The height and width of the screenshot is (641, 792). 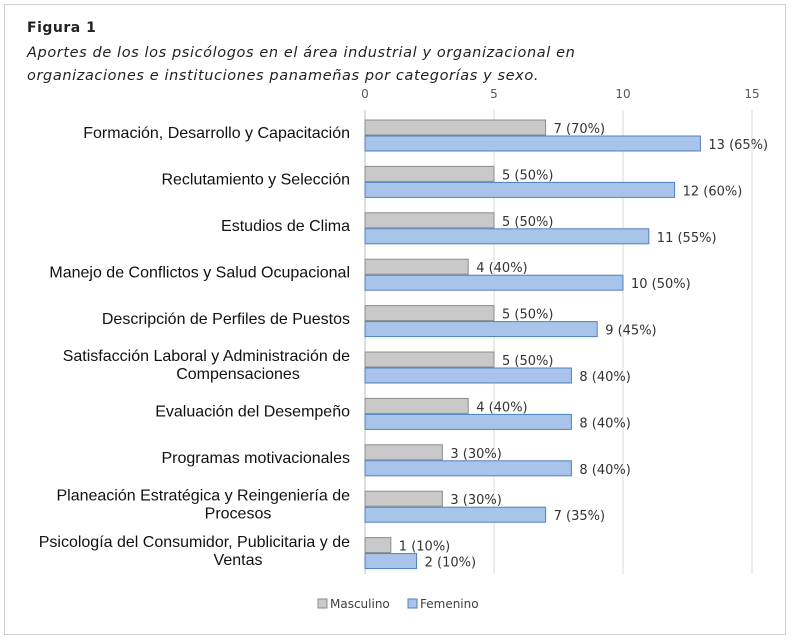 I want to click on data-label: 10 (50%), so click(x=661, y=284).